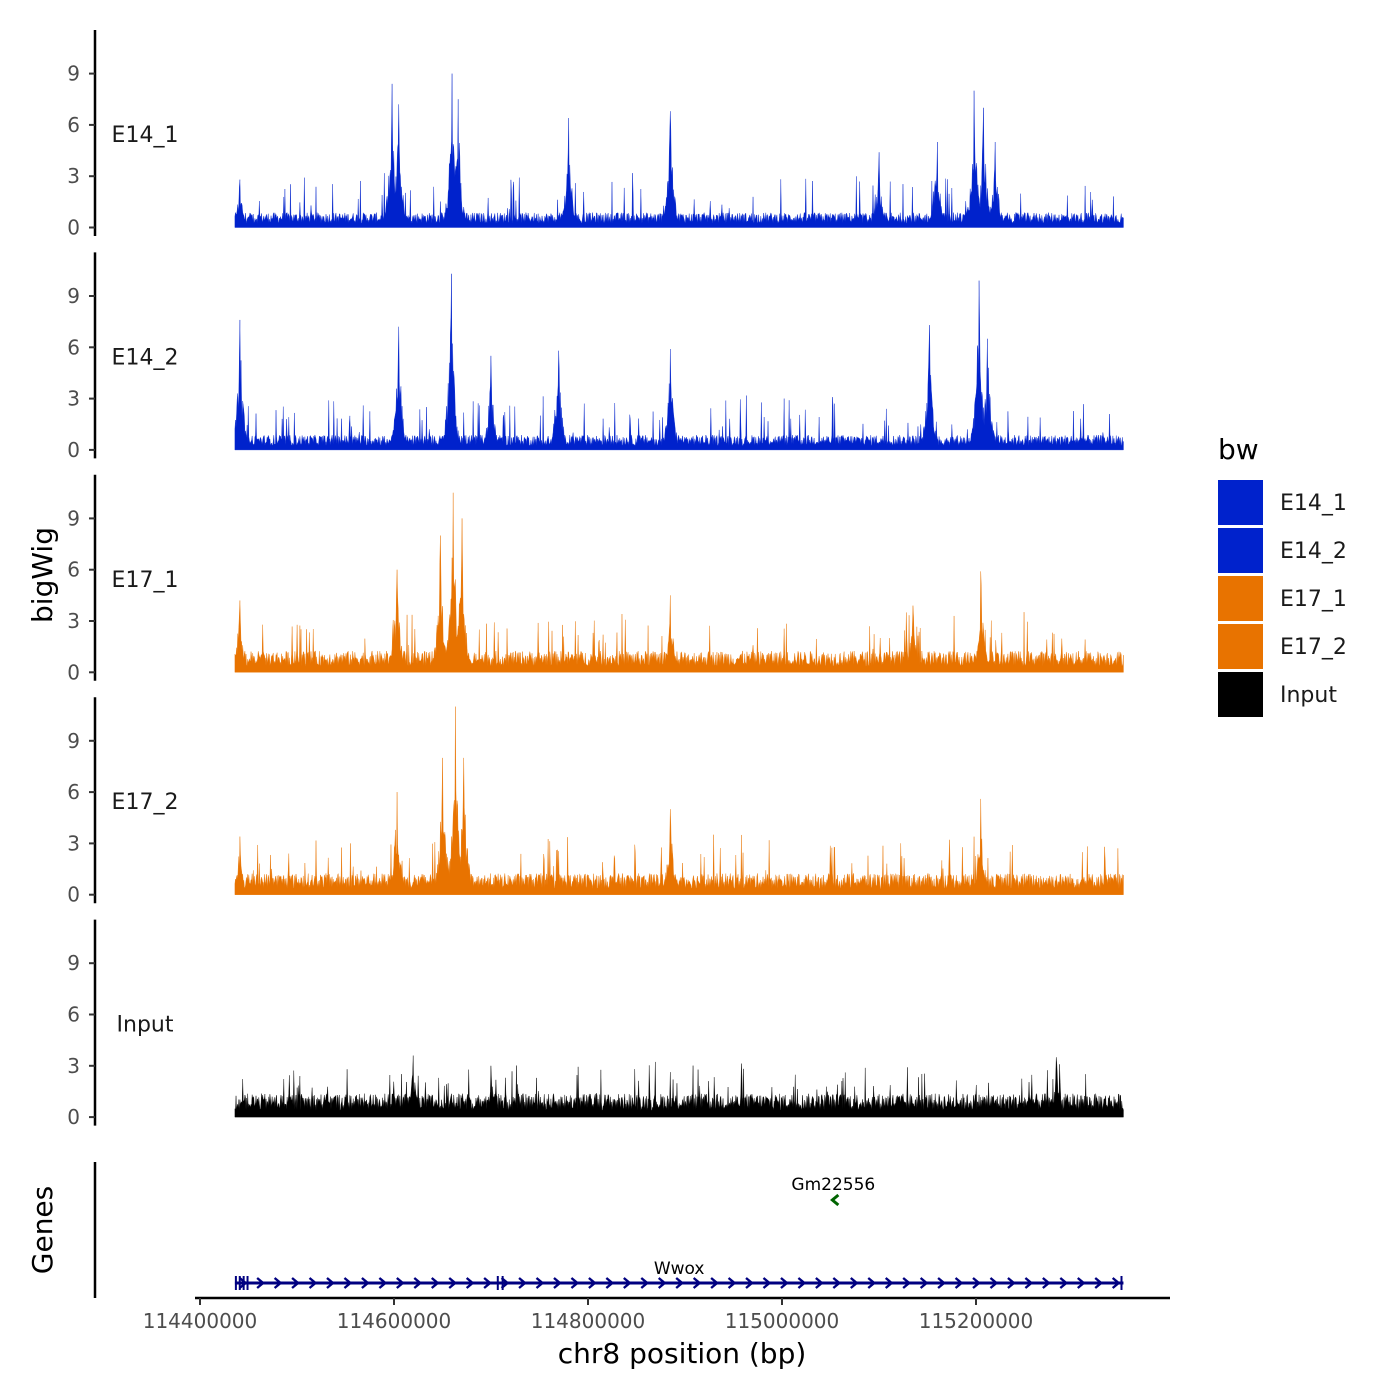 This screenshot has width=1400, height=1400. What do you see at coordinates (145, 580) in the screenshot?
I see `track-label: E17_1` at bounding box center [145, 580].